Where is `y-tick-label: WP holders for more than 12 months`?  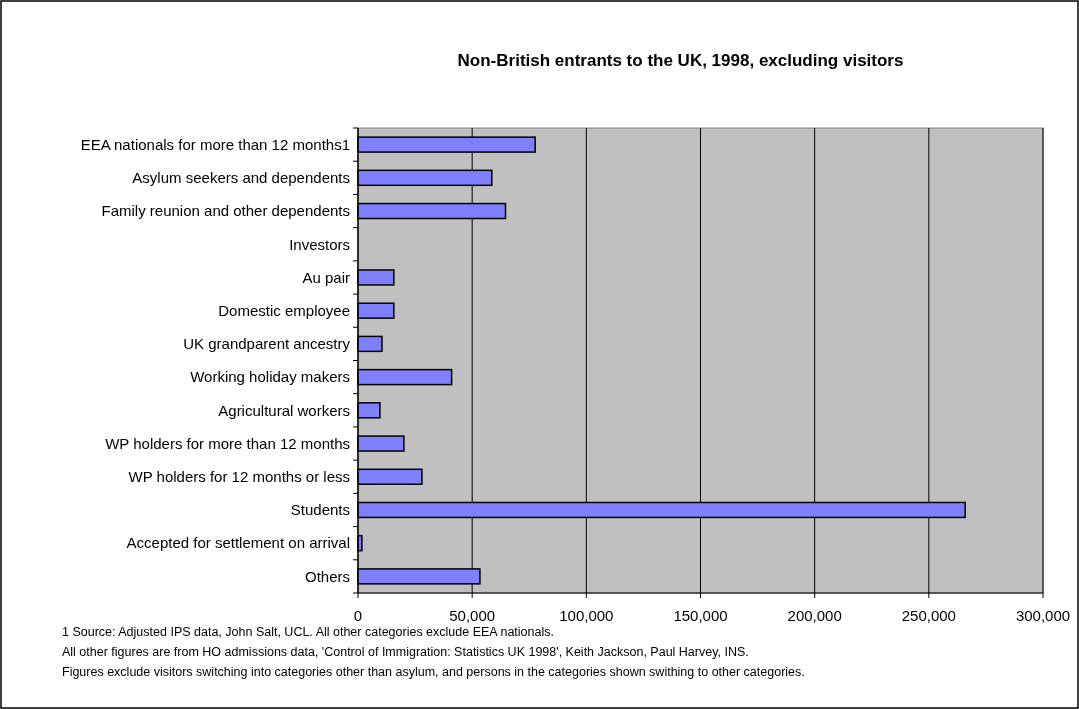
y-tick-label: WP holders for more than 12 months is located at coordinates (227, 443).